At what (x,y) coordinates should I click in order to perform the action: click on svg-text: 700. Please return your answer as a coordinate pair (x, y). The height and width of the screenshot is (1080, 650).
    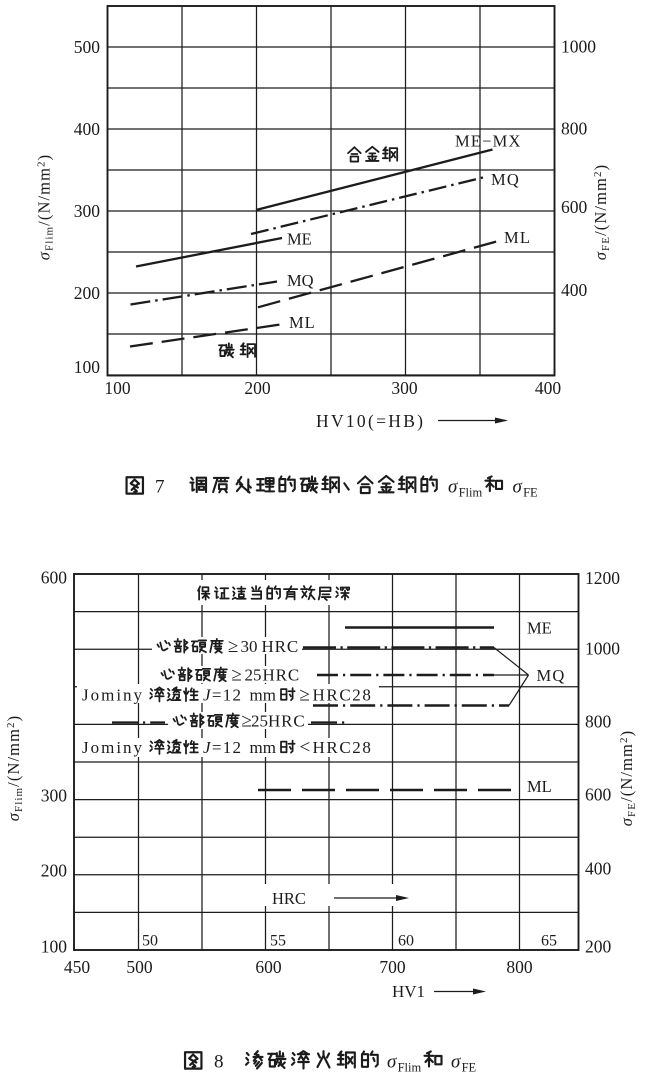
    Looking at the image, I should click on (392, 967).